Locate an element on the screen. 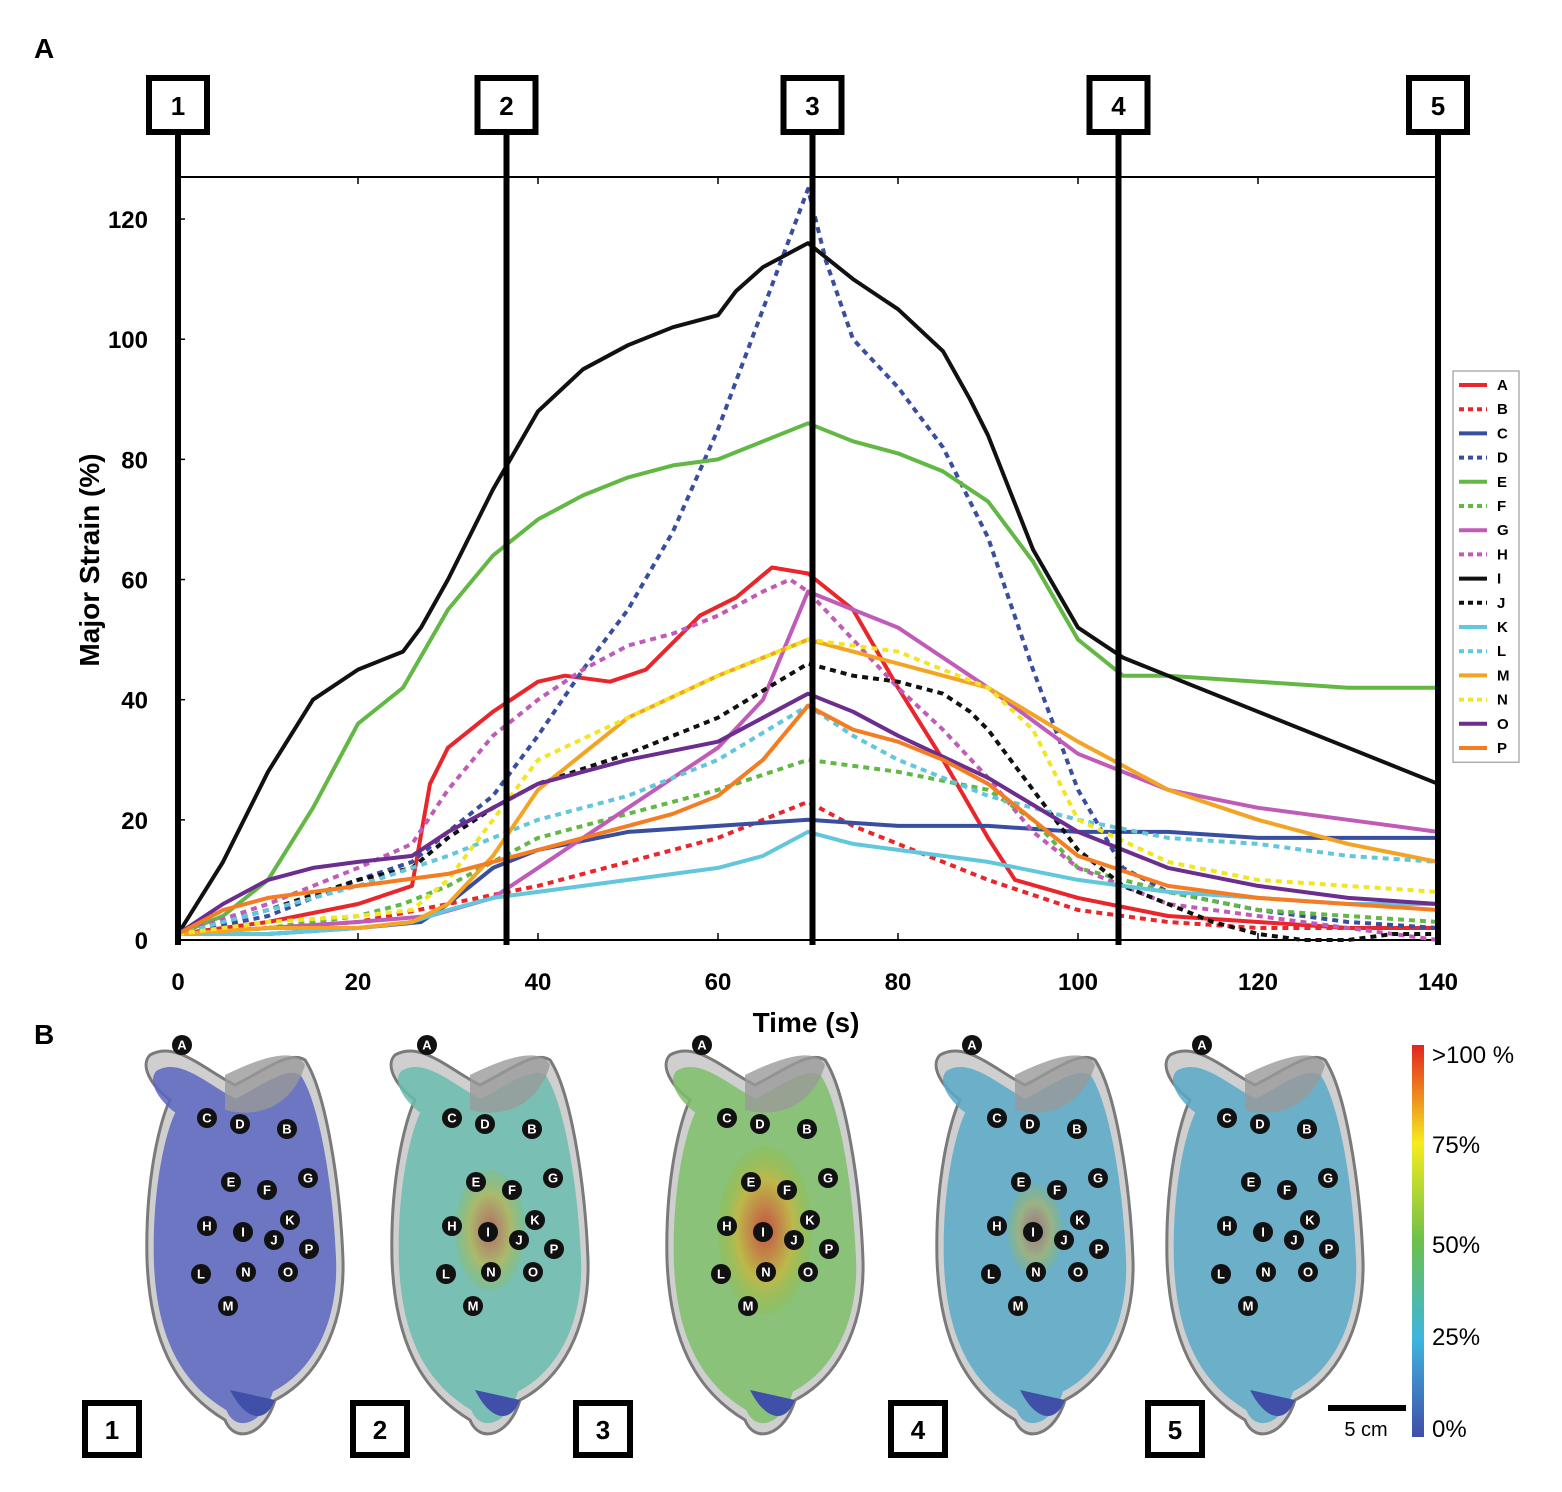  panel-b-label: B is located at coordinates (44, 1034).